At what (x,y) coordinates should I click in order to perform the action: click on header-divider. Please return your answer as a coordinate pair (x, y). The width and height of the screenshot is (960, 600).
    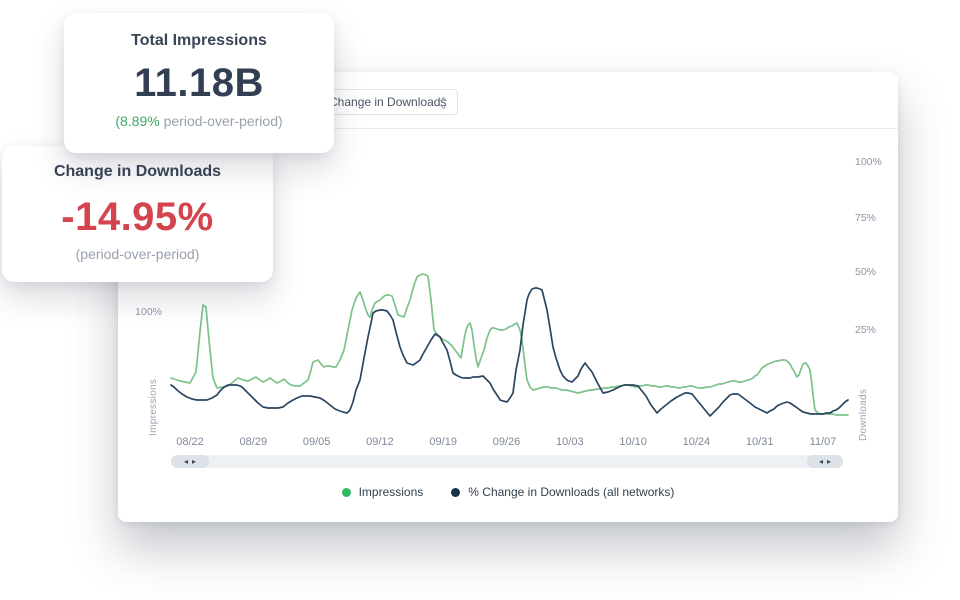
    Looking at the image, I should click on (508, 128).